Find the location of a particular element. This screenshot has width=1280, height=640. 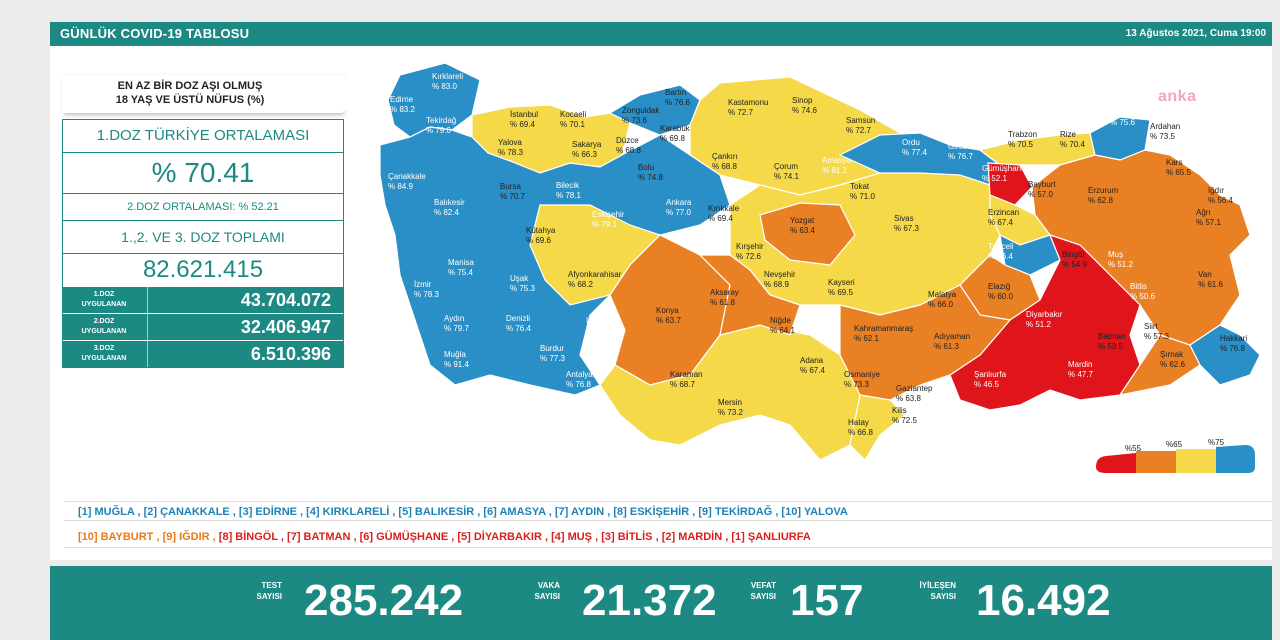

death-label: VEFAT is located at coordinates (763, 585).